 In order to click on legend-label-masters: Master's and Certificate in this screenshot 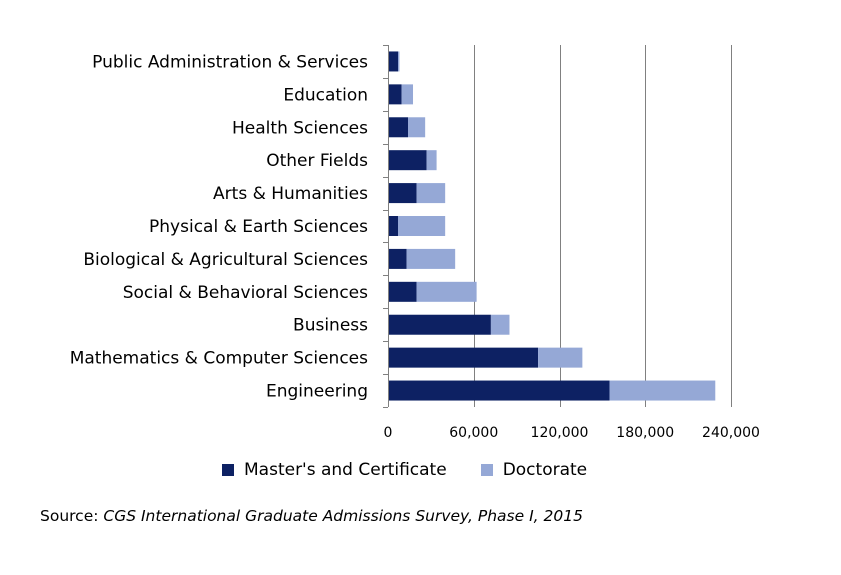, I will do `click(345, 470)`.